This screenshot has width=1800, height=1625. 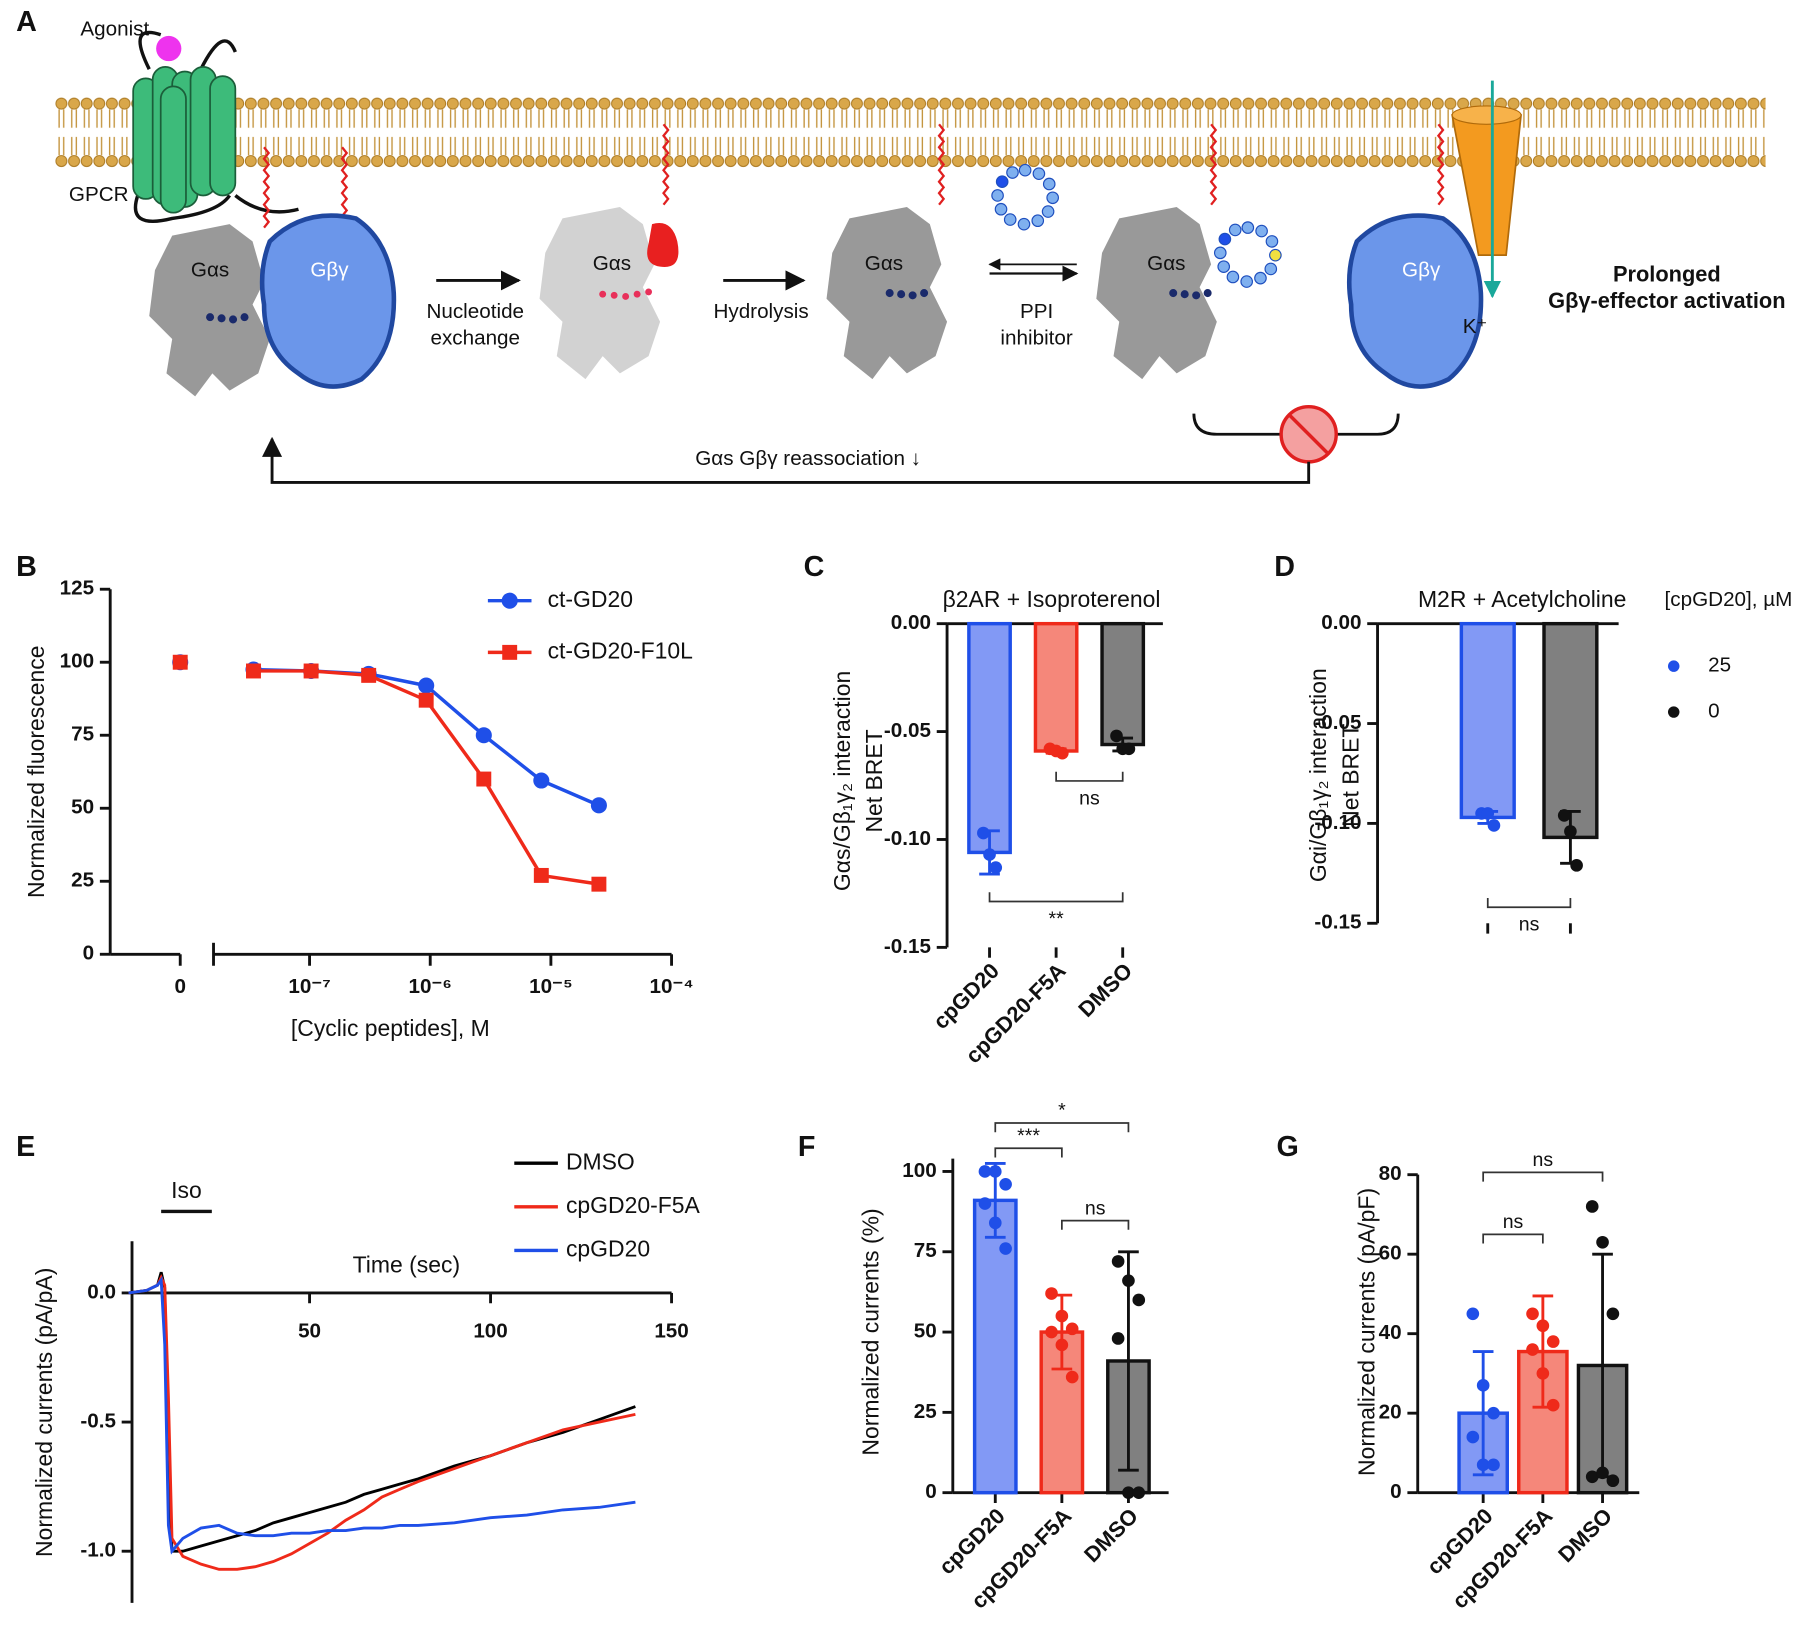 I want to click on g-beta-gamma, so click(x=328, y=301).